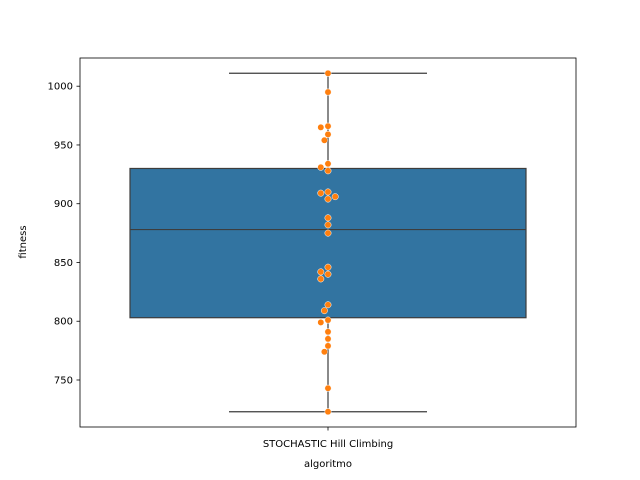  I want to click on y-tick-label: 900, so click(63, 204).